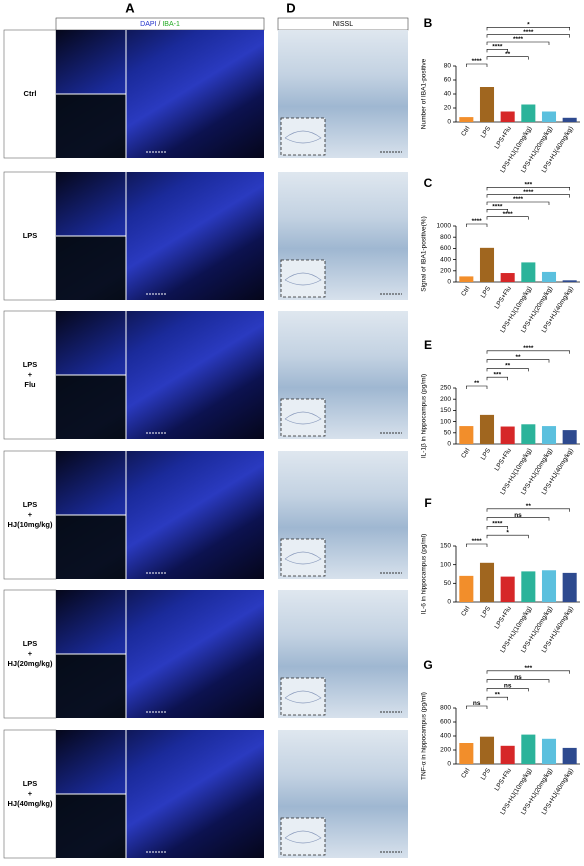 The width and height of the screenshot is (584, 866). Describe the element at coordinates (448, 80) in the screenshot. I see `y-tick-label: 60` at that location.